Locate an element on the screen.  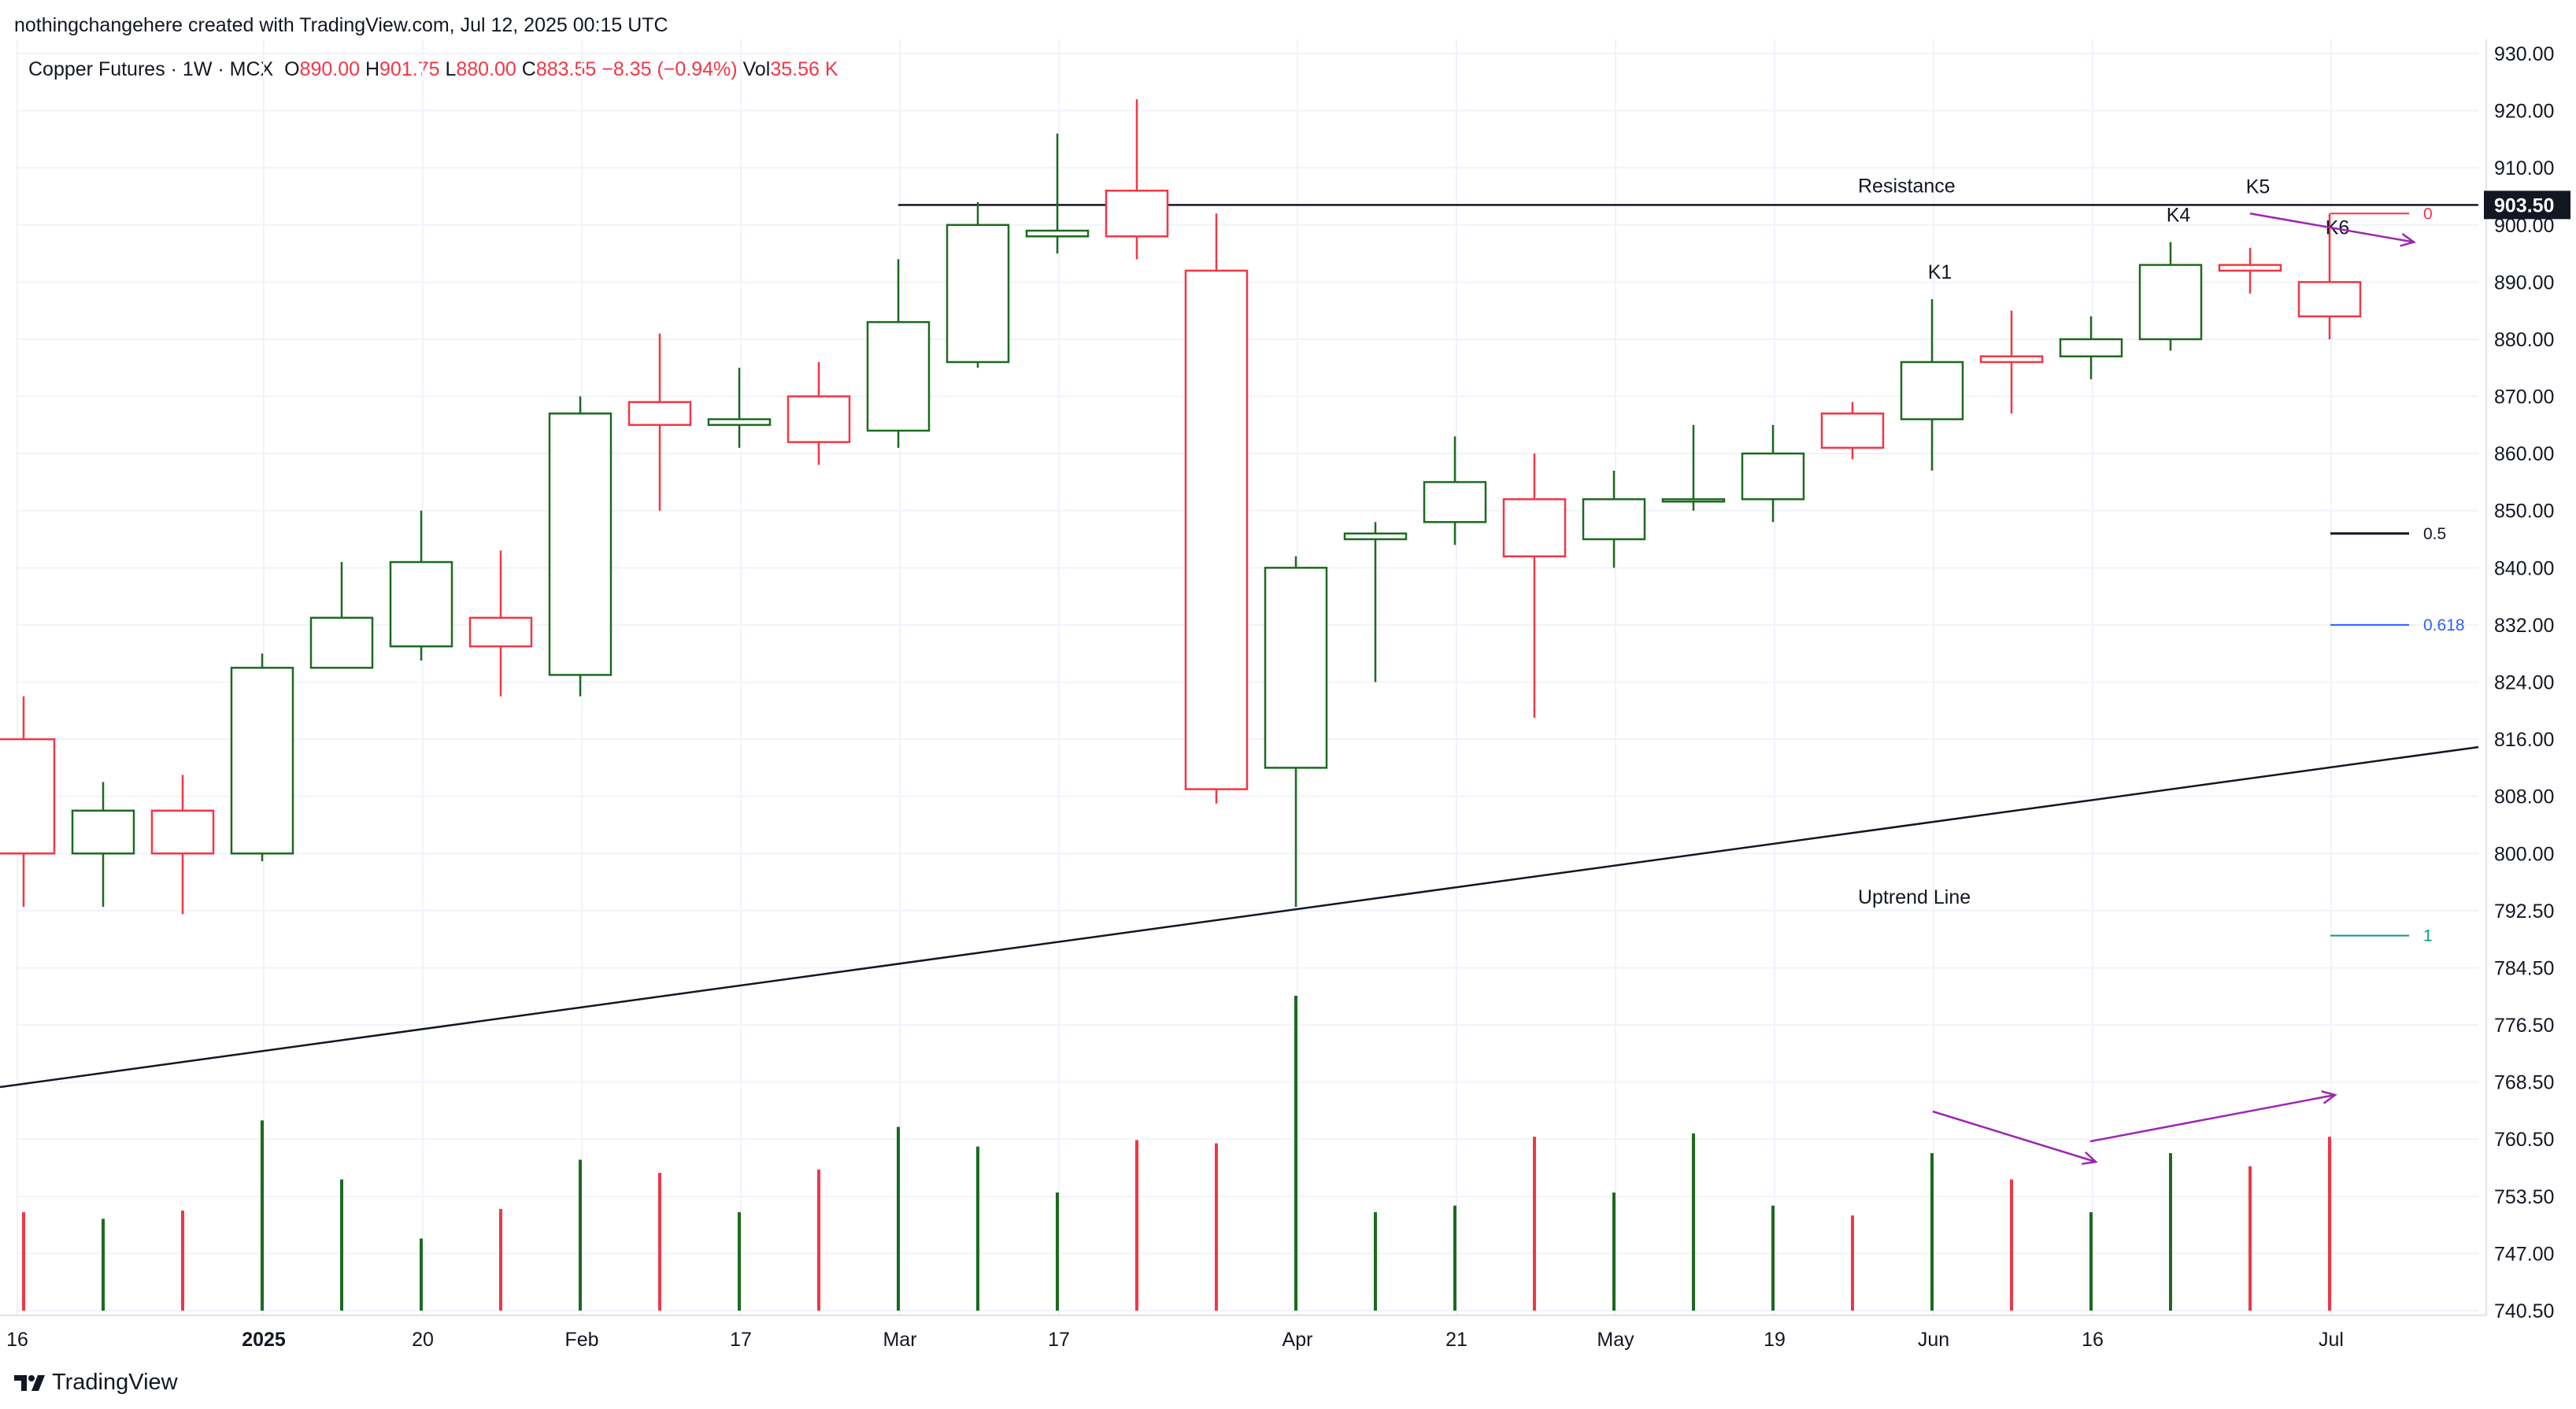
price-tick-label: 753.50 is located at coordinates (2524, 1197).